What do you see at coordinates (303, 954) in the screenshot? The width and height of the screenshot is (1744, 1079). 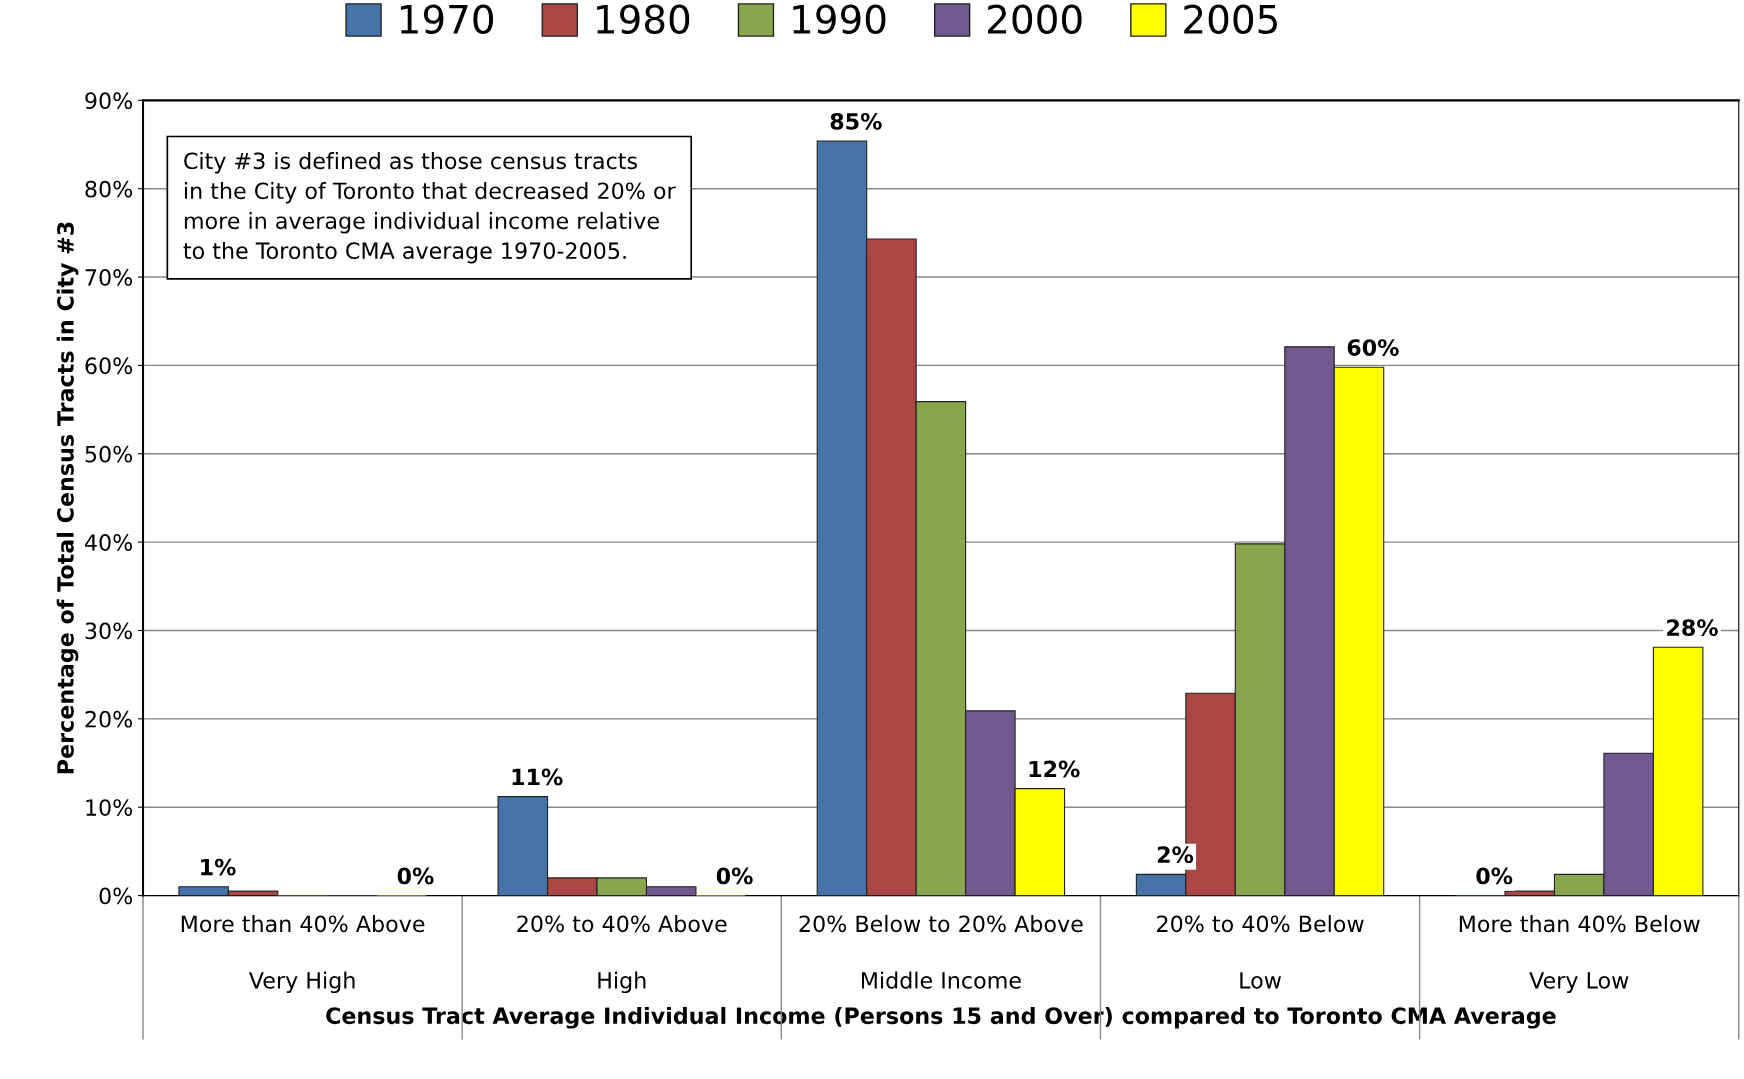 I see `category-label: More than 40% Above Very High` at bounding box center [303, 954].